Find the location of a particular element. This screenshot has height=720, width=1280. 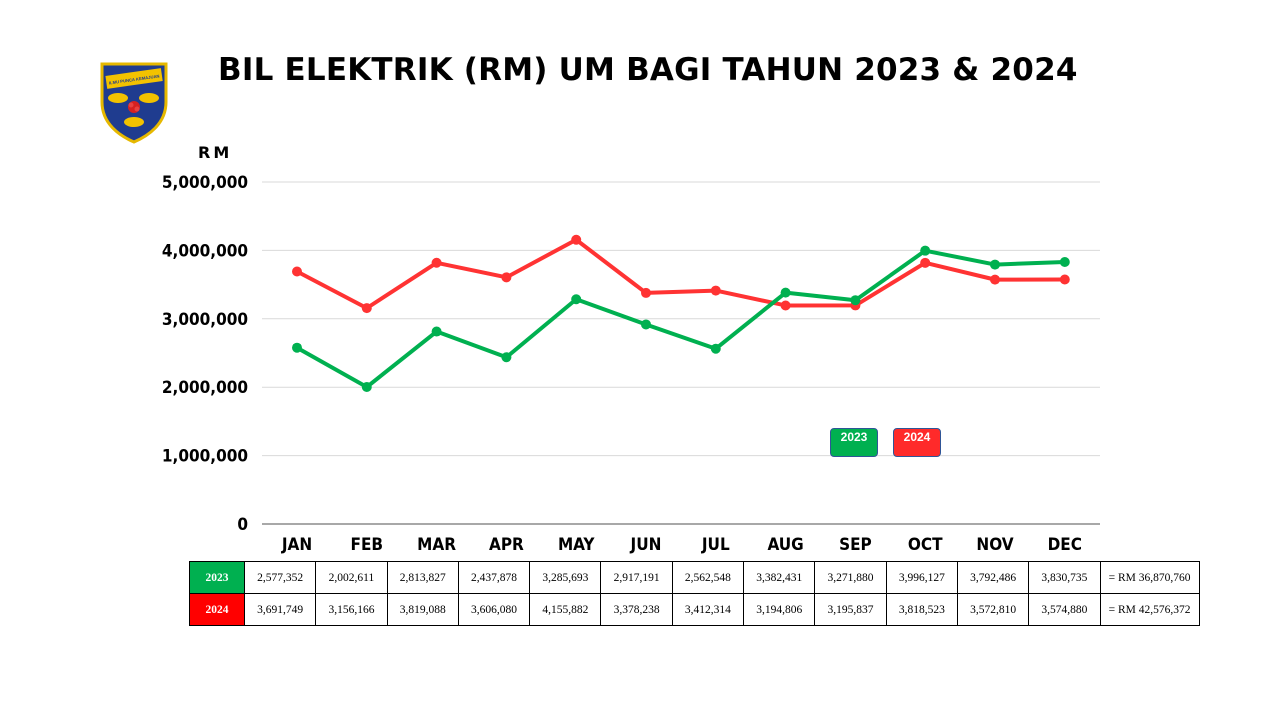

table-cell: 3,195,837 is located at coordinates (850, 609).